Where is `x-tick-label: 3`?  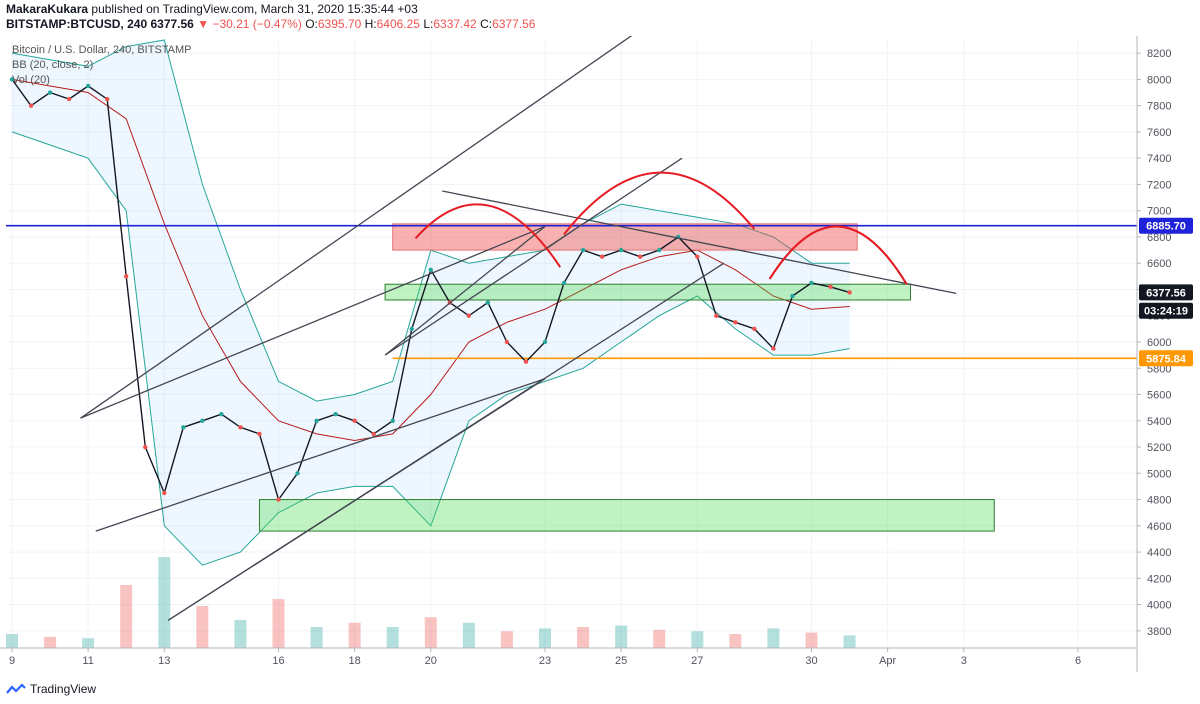 x-tick-label: 3 is located at coordinates (964, 661).